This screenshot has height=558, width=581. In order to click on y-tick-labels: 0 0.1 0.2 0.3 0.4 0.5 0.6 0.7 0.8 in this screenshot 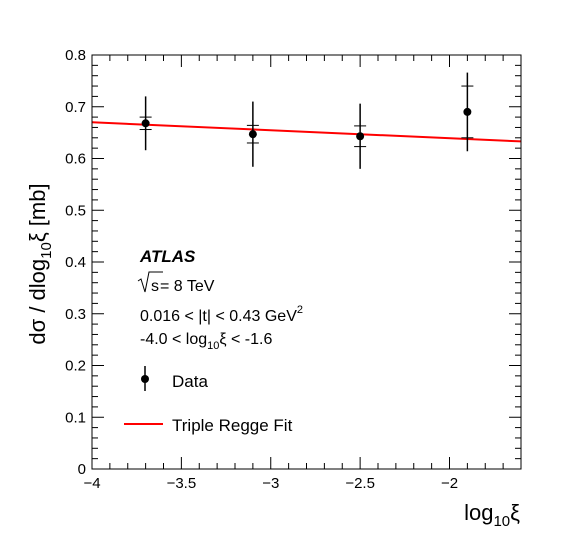, I will do `click(75, 262)`.